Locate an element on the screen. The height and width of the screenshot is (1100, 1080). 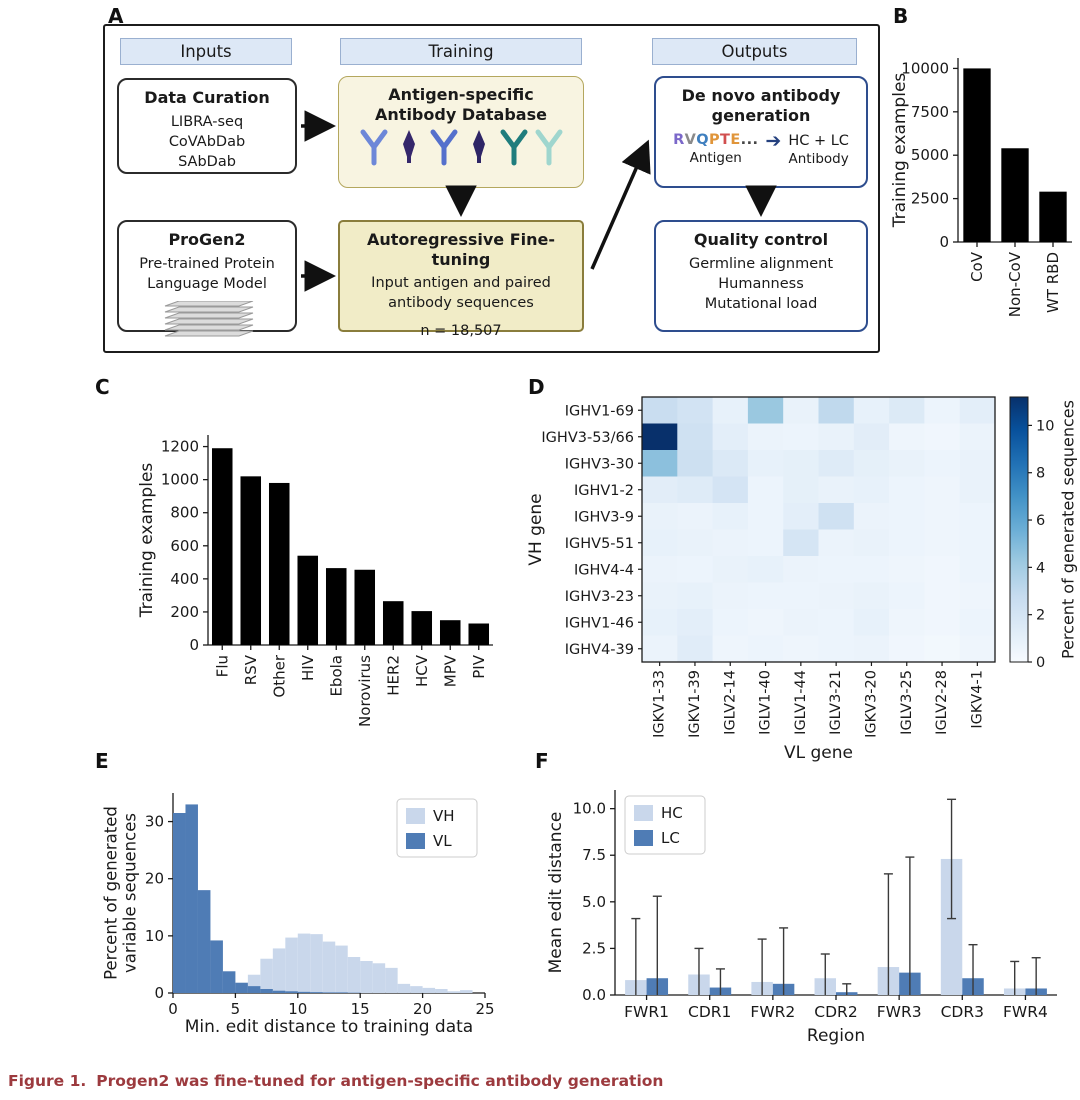
cell-IGHV3-53/66-IGKV3-20 is located at coordinates (871, 437).